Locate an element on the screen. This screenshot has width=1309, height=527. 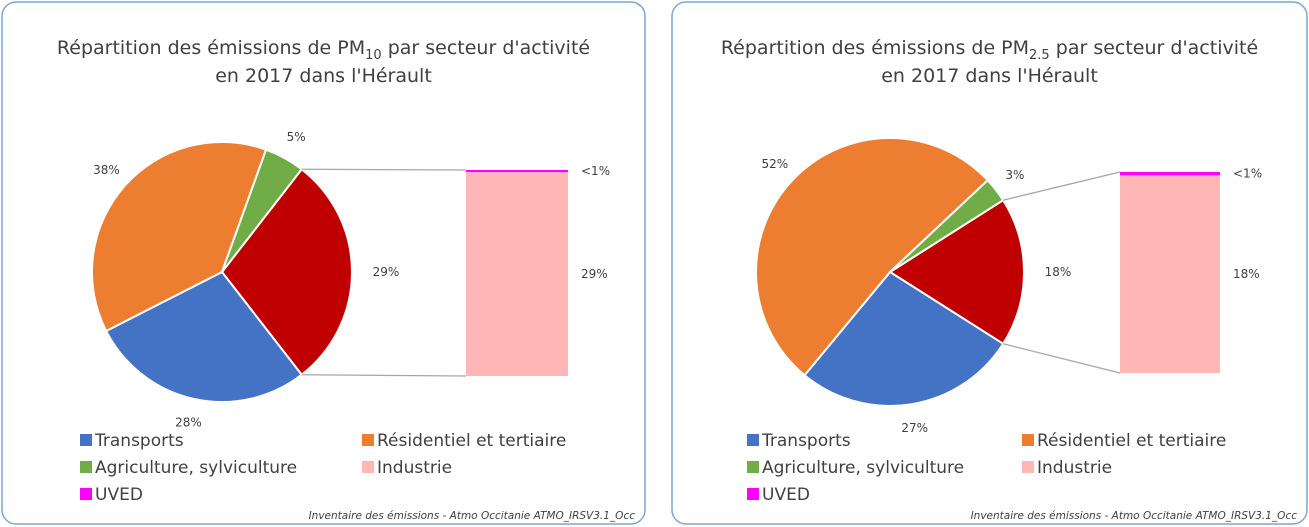
data-label: 3% is located at coordinates (1014, 175).